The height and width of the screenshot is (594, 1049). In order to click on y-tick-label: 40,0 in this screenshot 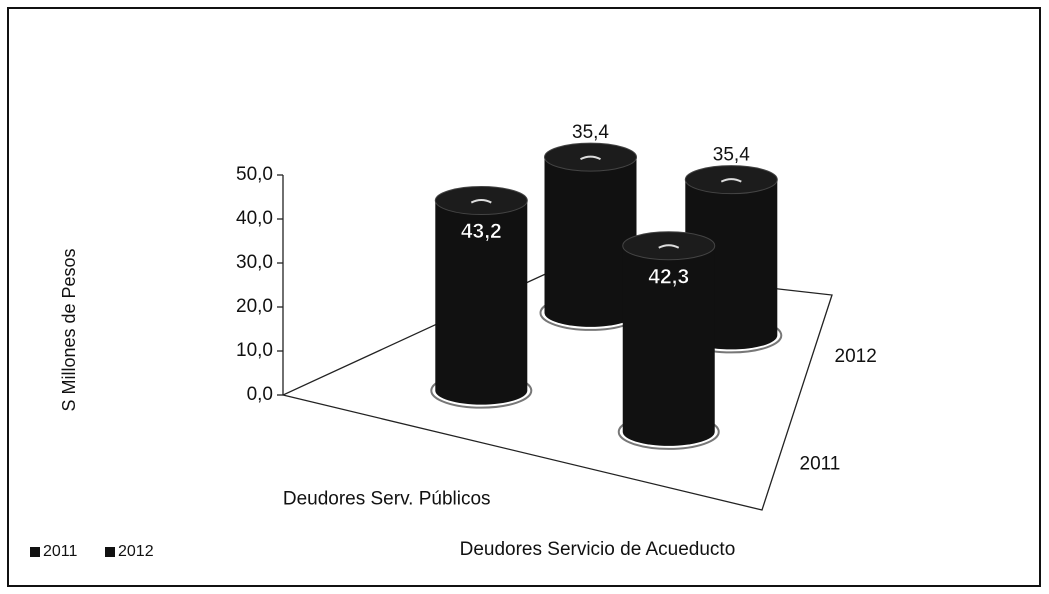, I will do `click(254, 218)`.